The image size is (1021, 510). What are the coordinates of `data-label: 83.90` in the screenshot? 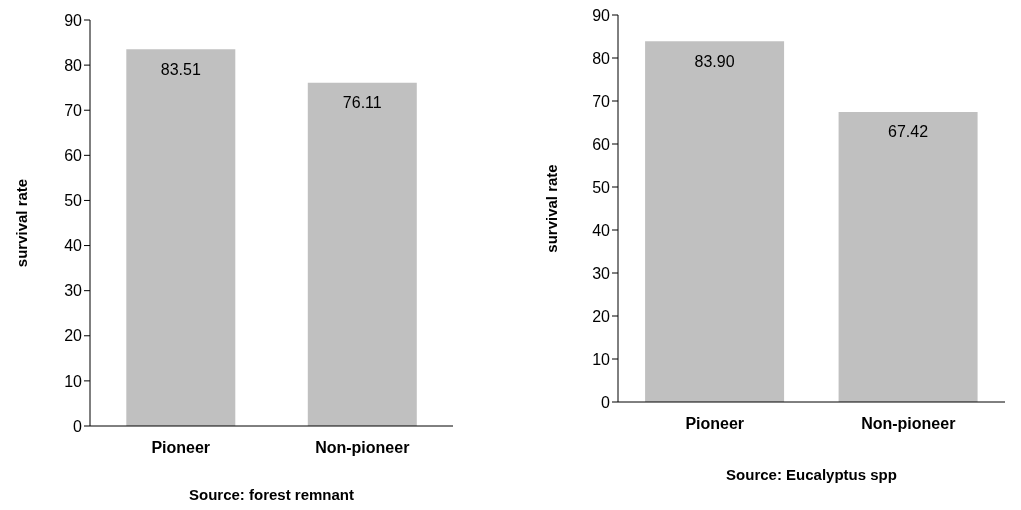 It's located at (714, 61).